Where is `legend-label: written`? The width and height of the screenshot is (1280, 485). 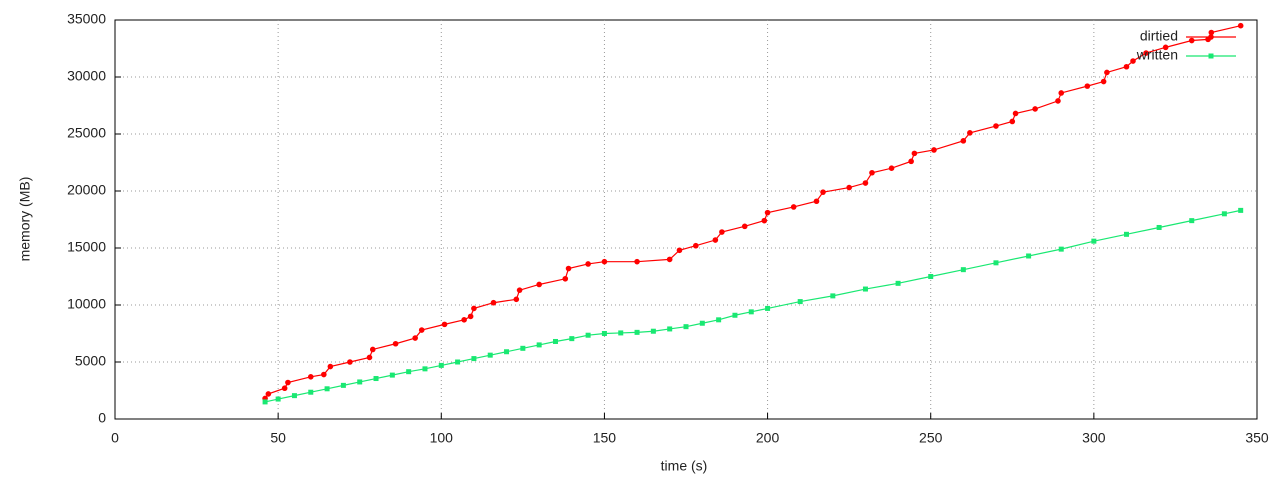
legend-label: written is located at coordinates (1157, 55).